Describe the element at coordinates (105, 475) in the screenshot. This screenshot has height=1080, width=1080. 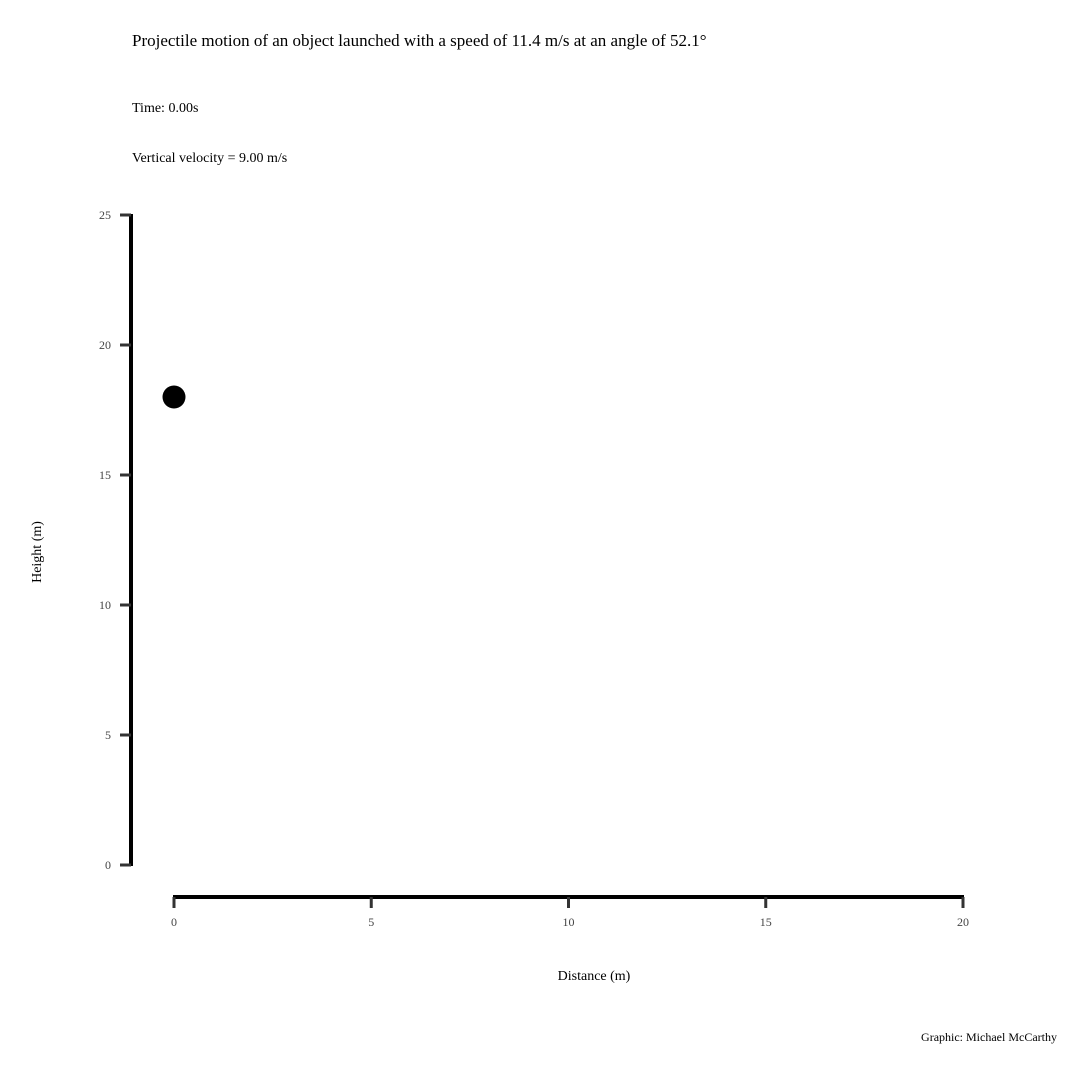
I see `y-tick-label: 15` at that location.